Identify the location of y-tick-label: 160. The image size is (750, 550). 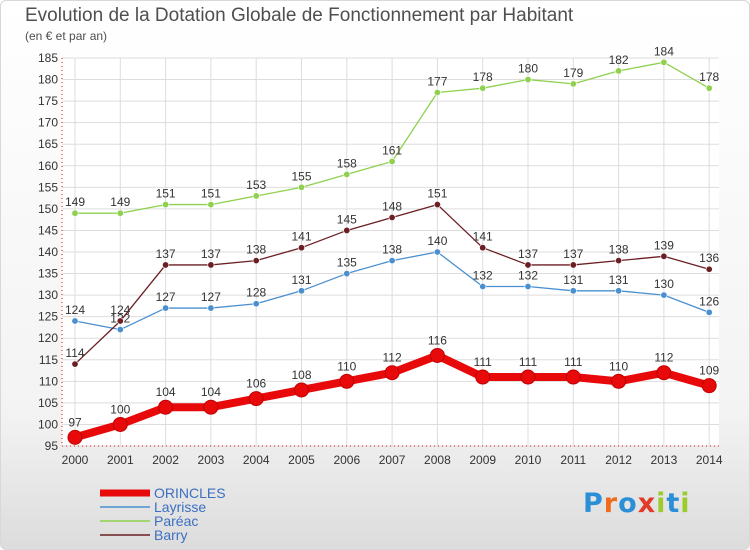
(48, 166).